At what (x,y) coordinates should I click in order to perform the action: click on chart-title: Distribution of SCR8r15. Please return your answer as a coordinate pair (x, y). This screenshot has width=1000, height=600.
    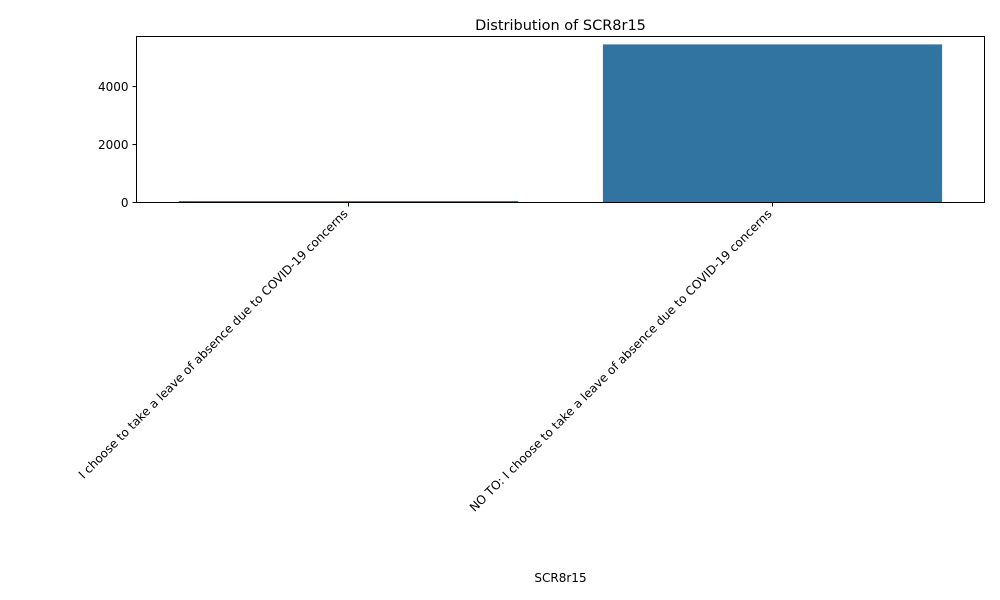
    Looking at the image, I should click on (560, 26).